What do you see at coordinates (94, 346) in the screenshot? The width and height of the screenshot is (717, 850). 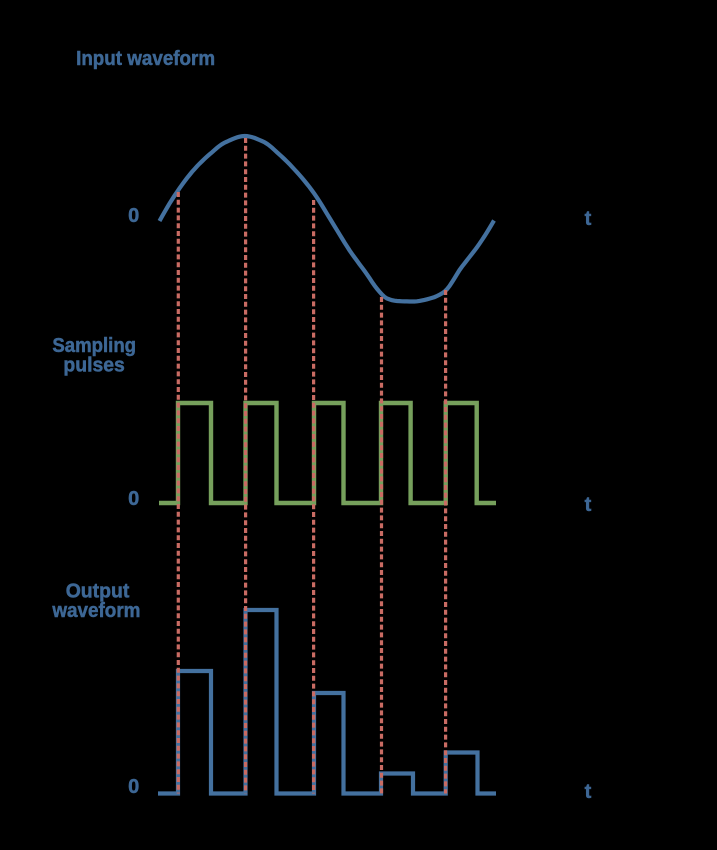 I see `svg-text: Sampling` at bounding box center [94, 346].